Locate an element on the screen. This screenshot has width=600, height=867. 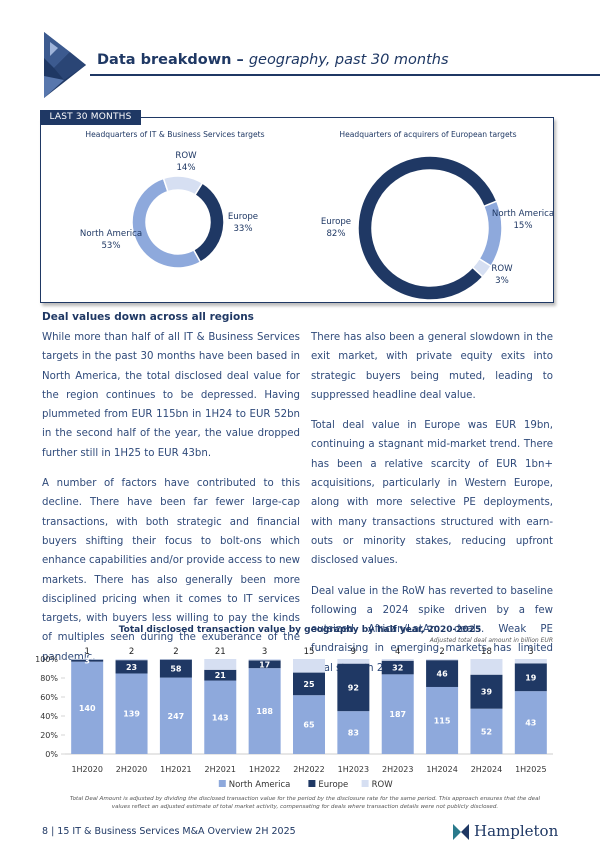
value-label: 17 is located at coordinates (264, 664).